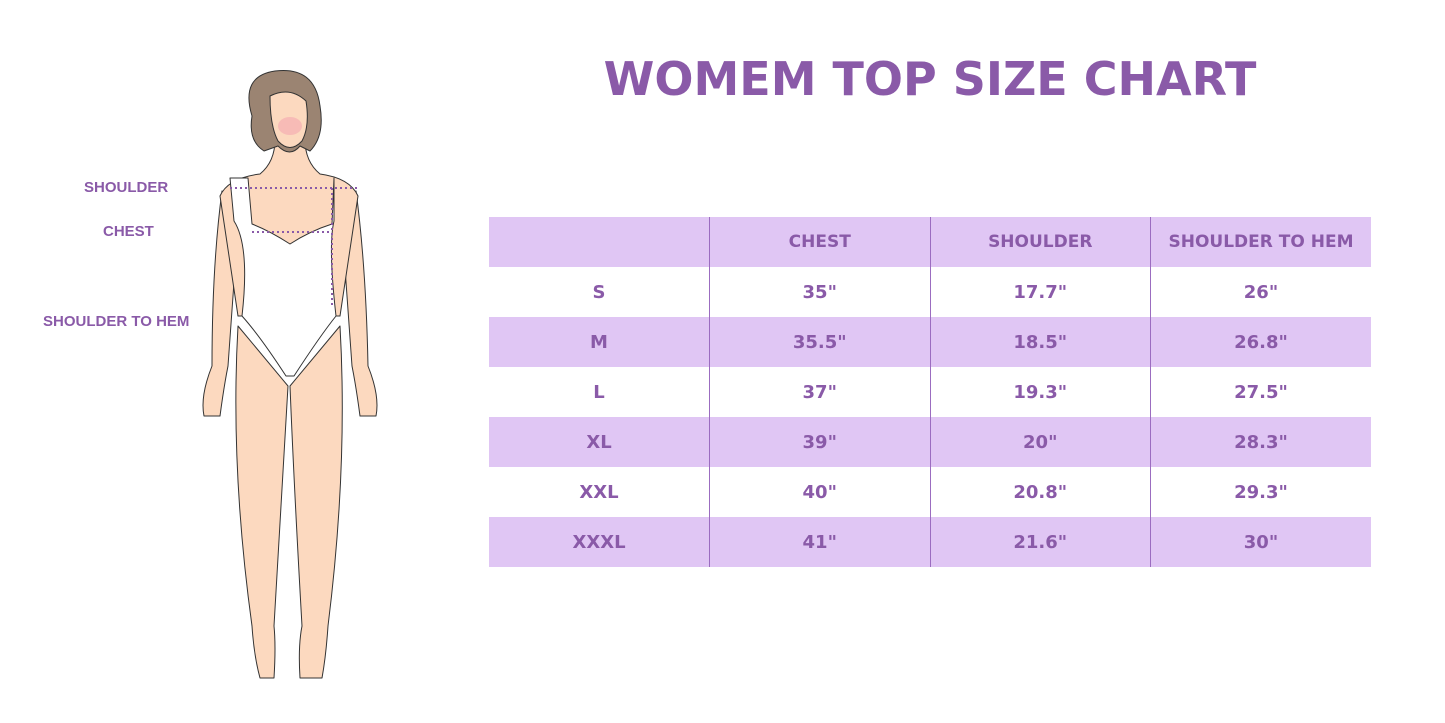 The width and height of the screenshot is (1445, 723). What do you see at coordinates (1260, 242) in the screenshot?
I see `header-shoulder-to-hem: SHOULDER TO HEM` at bounding box center [1260, 242].